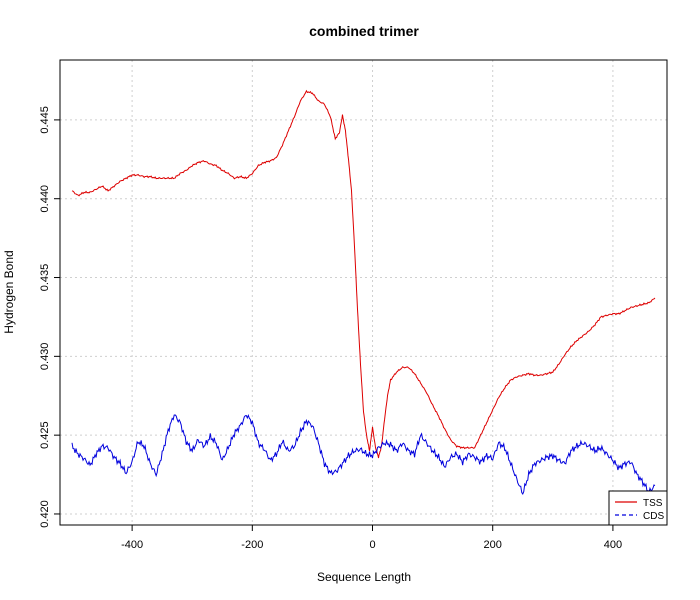  Describe the element at coordinates (364, 577) in the screenshot. I see `x-axis-label: Sequence Length` at that location.